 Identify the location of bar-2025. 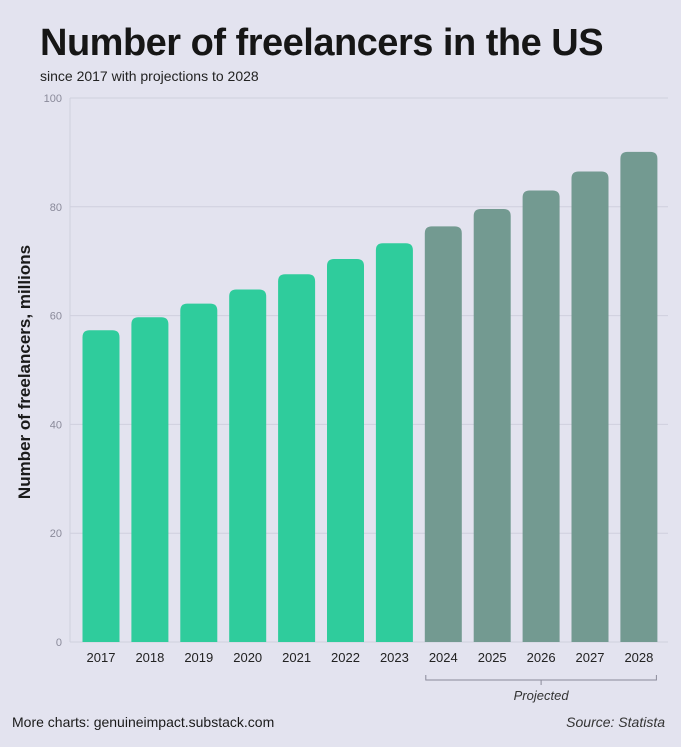
(492, 425).